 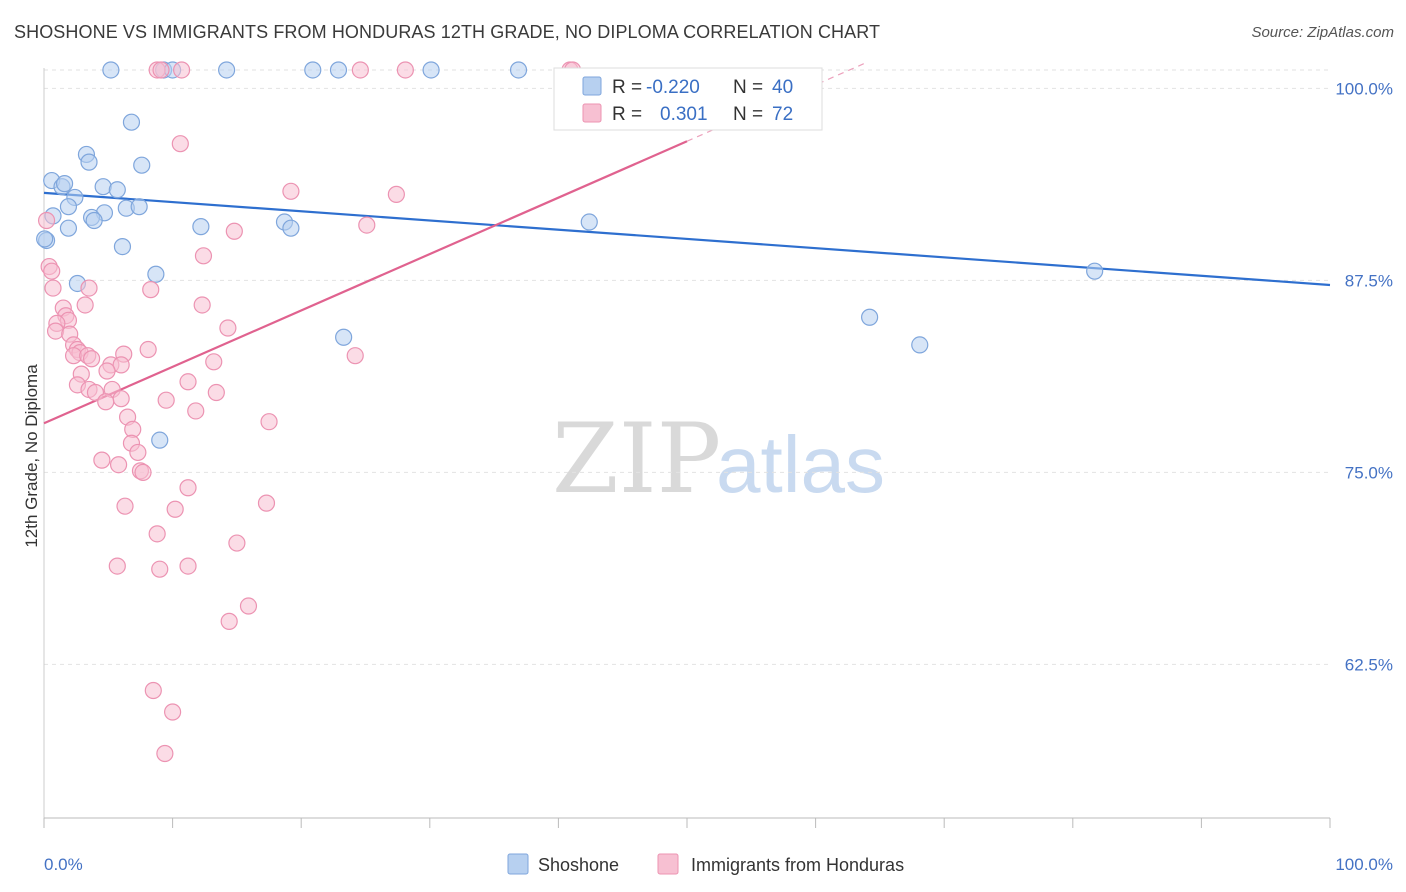 I want to click on y-tick-label-2: 75.0%, so click(x=1369, y=472).